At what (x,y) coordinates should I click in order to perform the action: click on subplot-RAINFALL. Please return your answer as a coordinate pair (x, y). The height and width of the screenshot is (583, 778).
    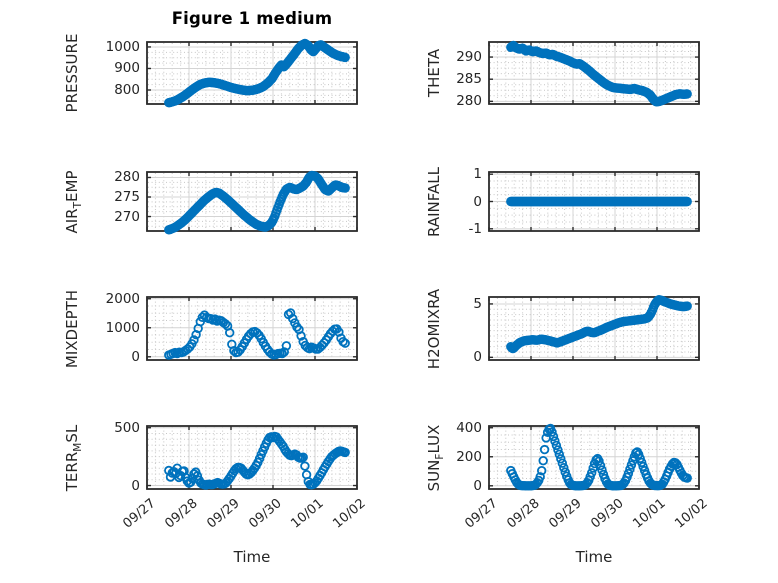
    Looking at the image, I should click on (594, 201).